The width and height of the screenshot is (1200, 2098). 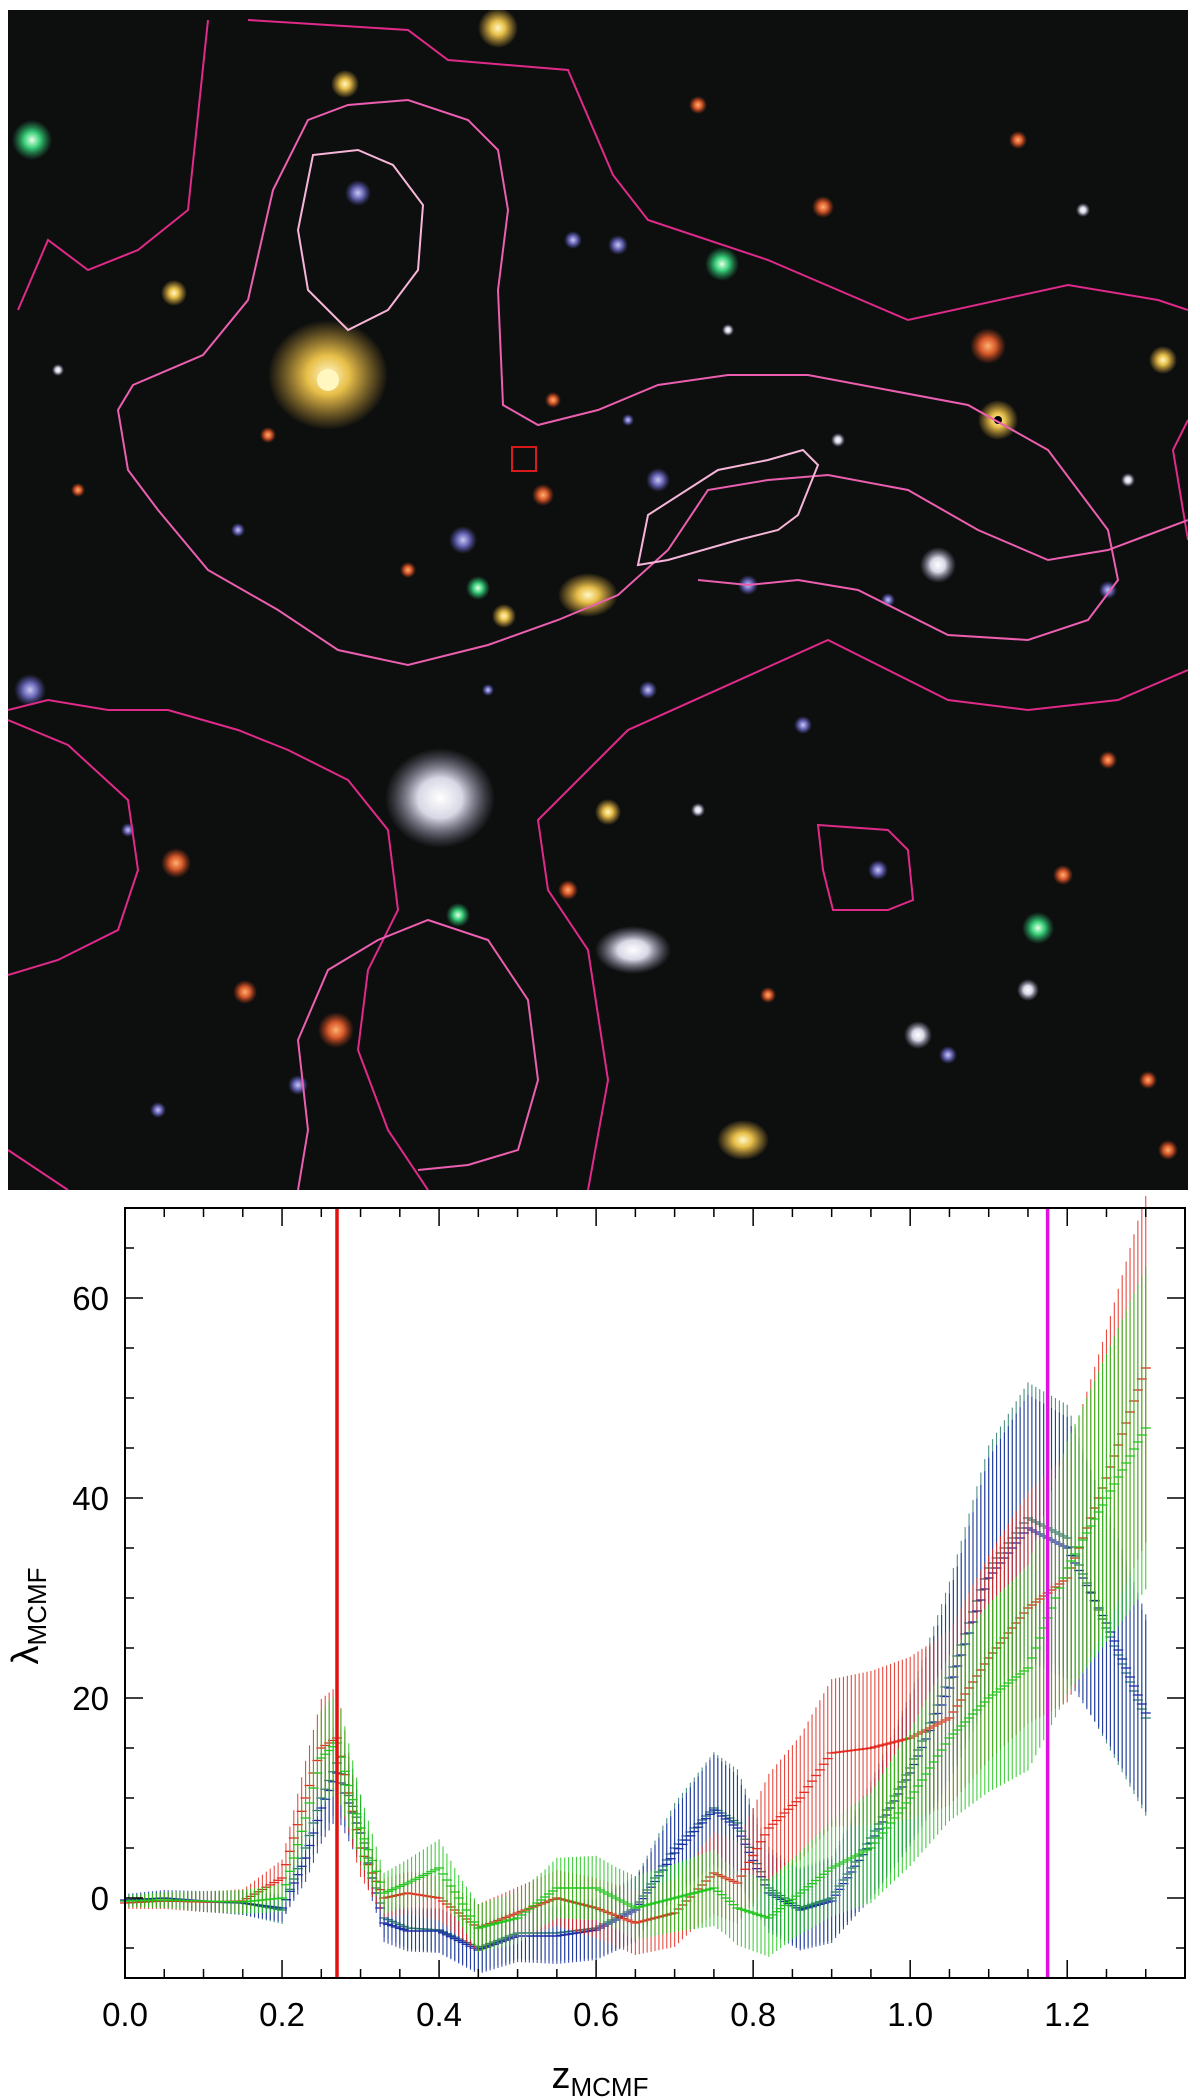 I want to click on cluster-center-marker, so click(x=524, y=459).